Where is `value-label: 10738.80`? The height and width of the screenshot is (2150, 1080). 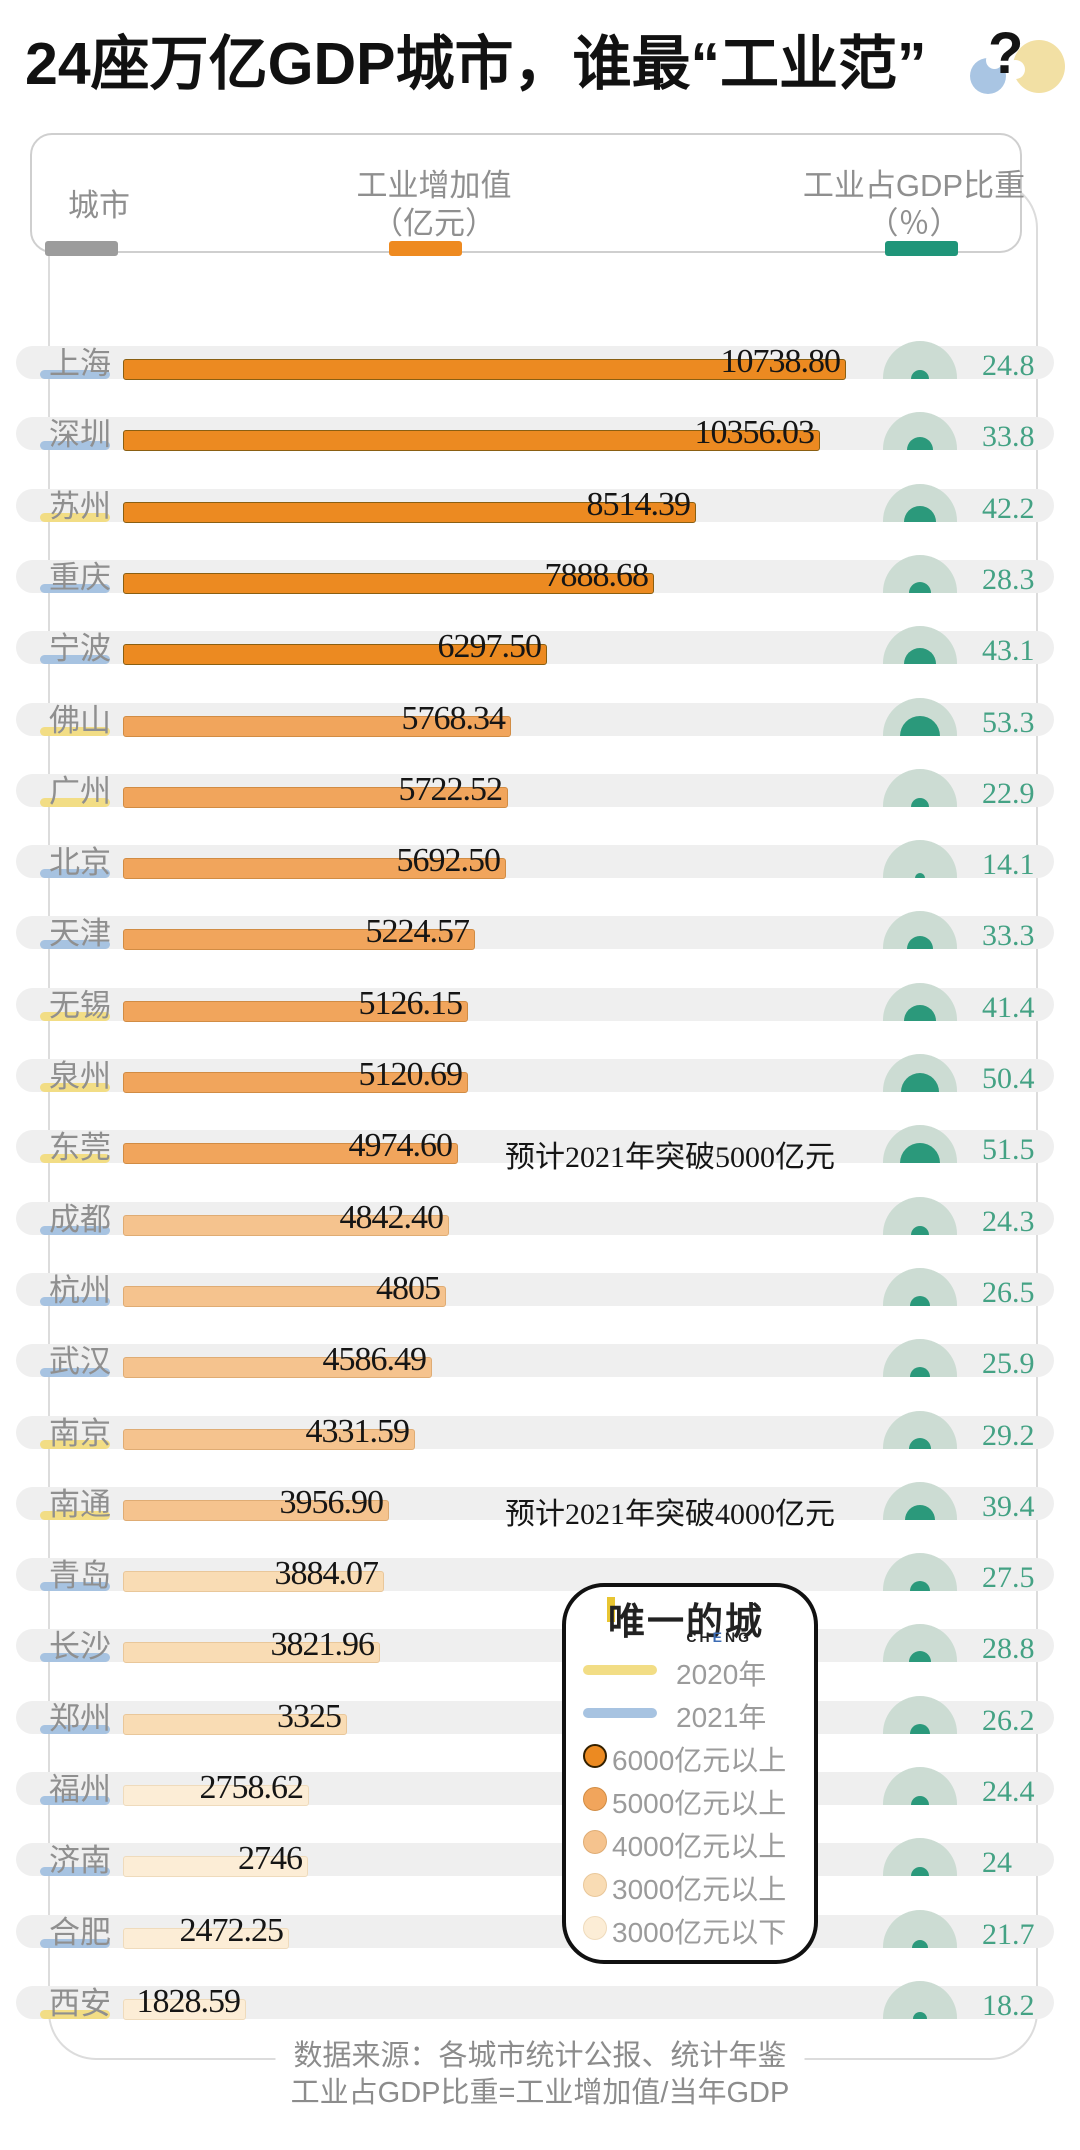
value-label: 10738.80 is located at coordinates (780, 361).